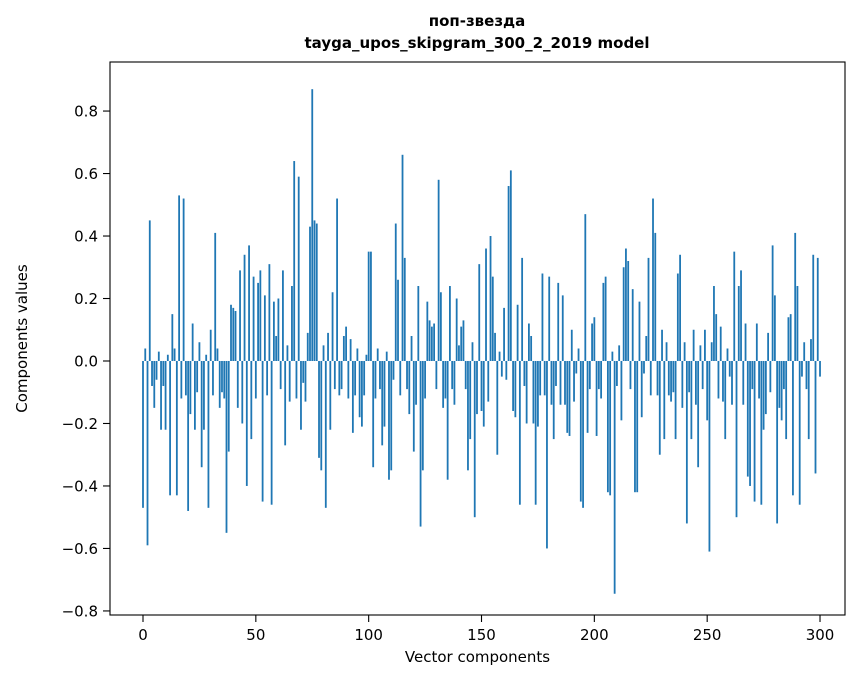 The image size is (867, 696). I want to click on chart-title-line2: tayga_upos_skipgram_300_2_2019 model, so click(477, 43).